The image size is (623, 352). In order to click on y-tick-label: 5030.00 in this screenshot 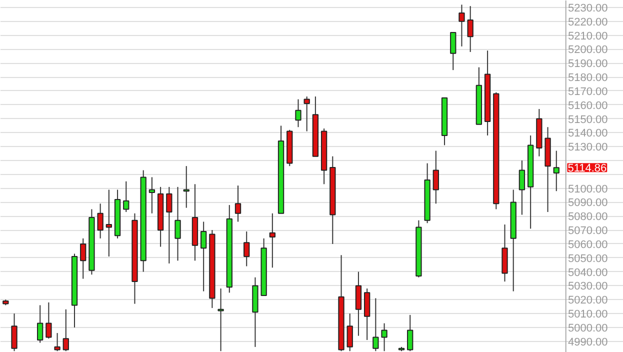, I will do `click(588, 286)`.